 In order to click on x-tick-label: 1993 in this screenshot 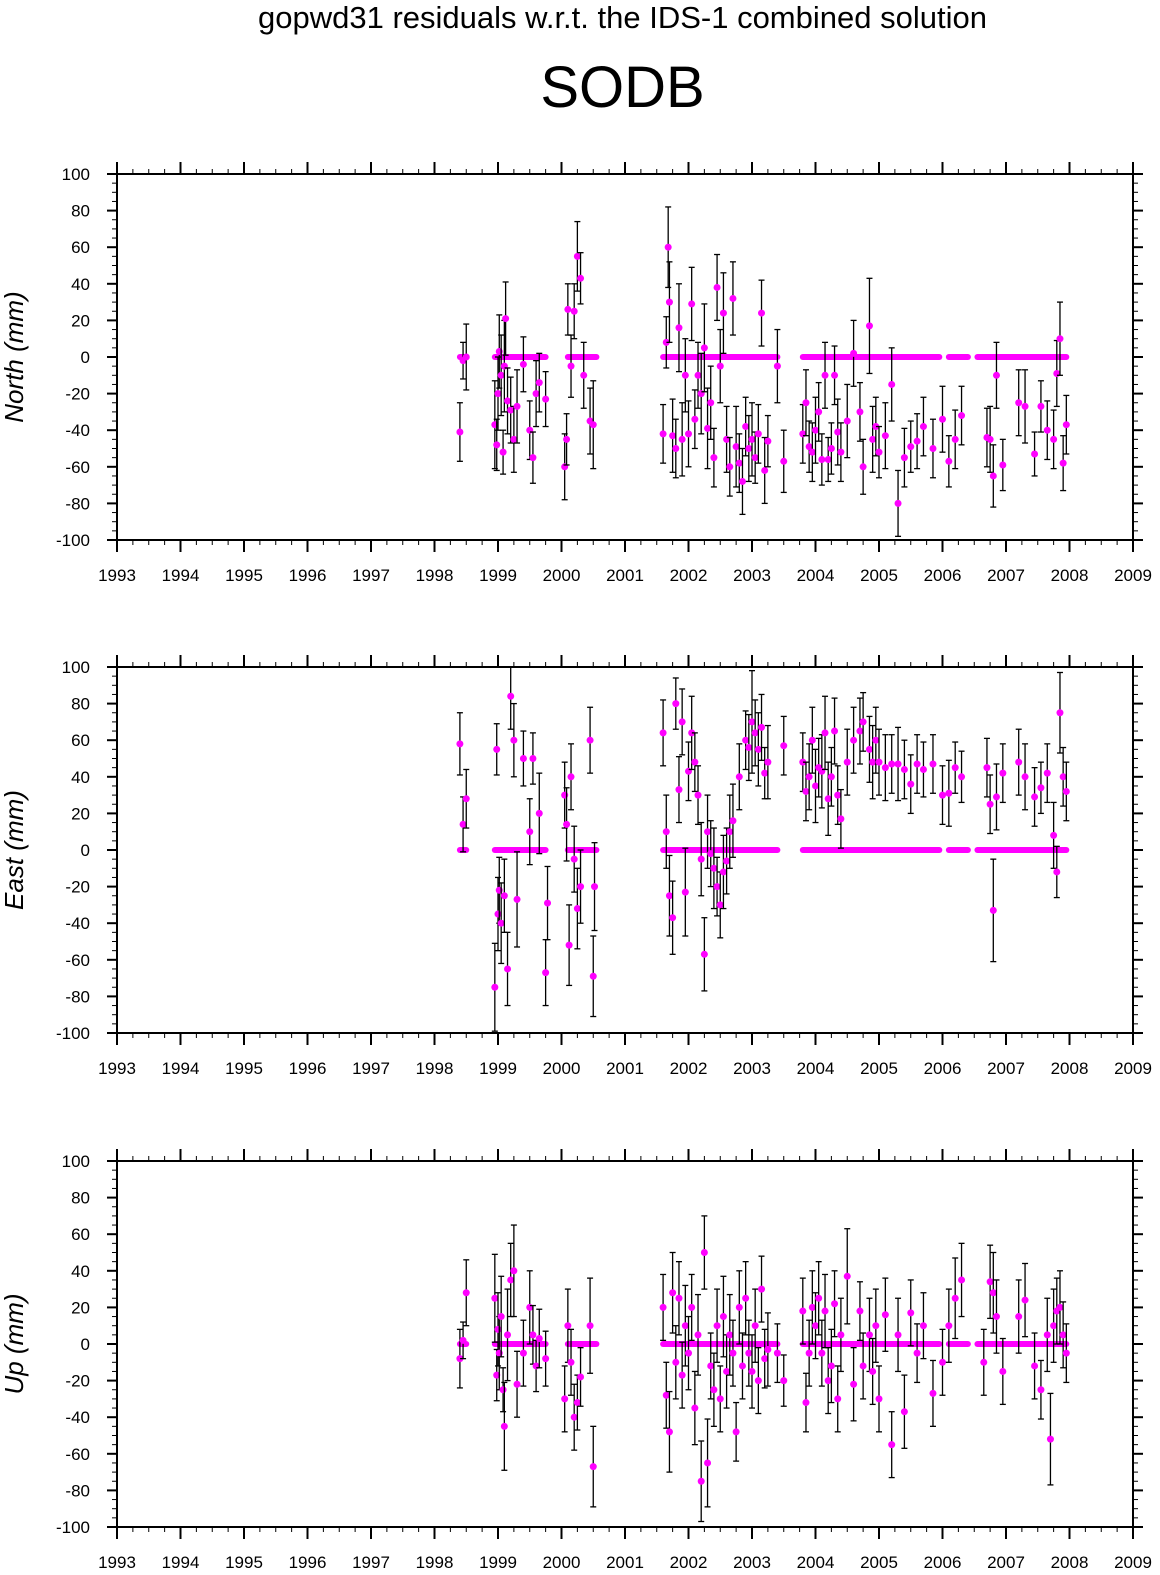, I will do `click(117, 1068)`.